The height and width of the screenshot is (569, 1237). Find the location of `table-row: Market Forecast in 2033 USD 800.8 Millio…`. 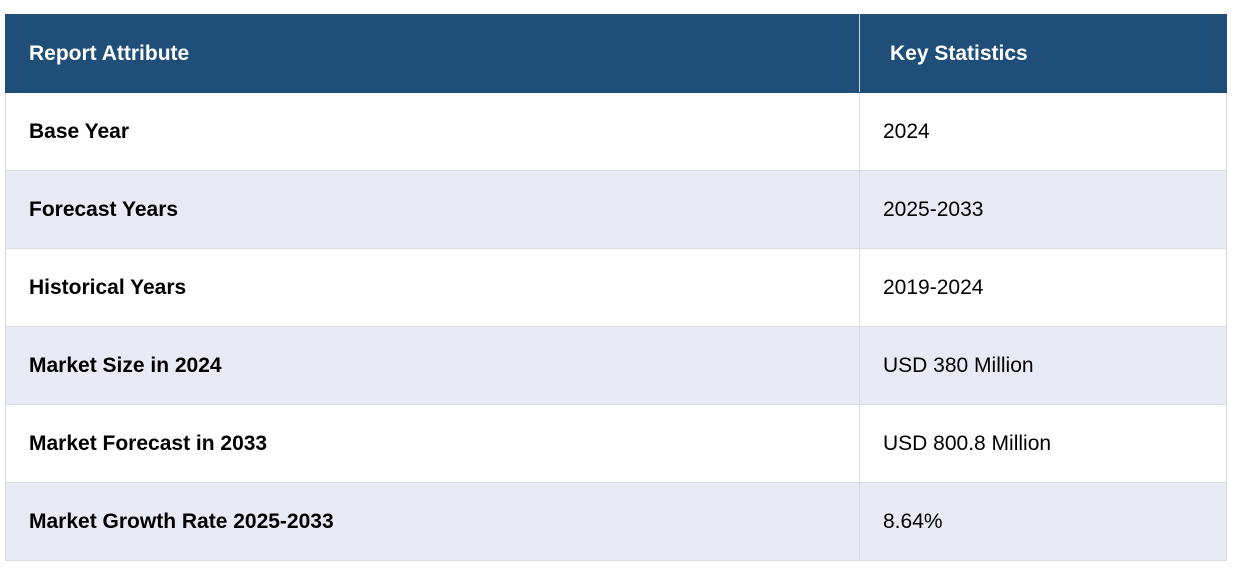

table-row: Market Forecast in 2033 USD 800.8 Millio… is located at coordinates (616, 443).